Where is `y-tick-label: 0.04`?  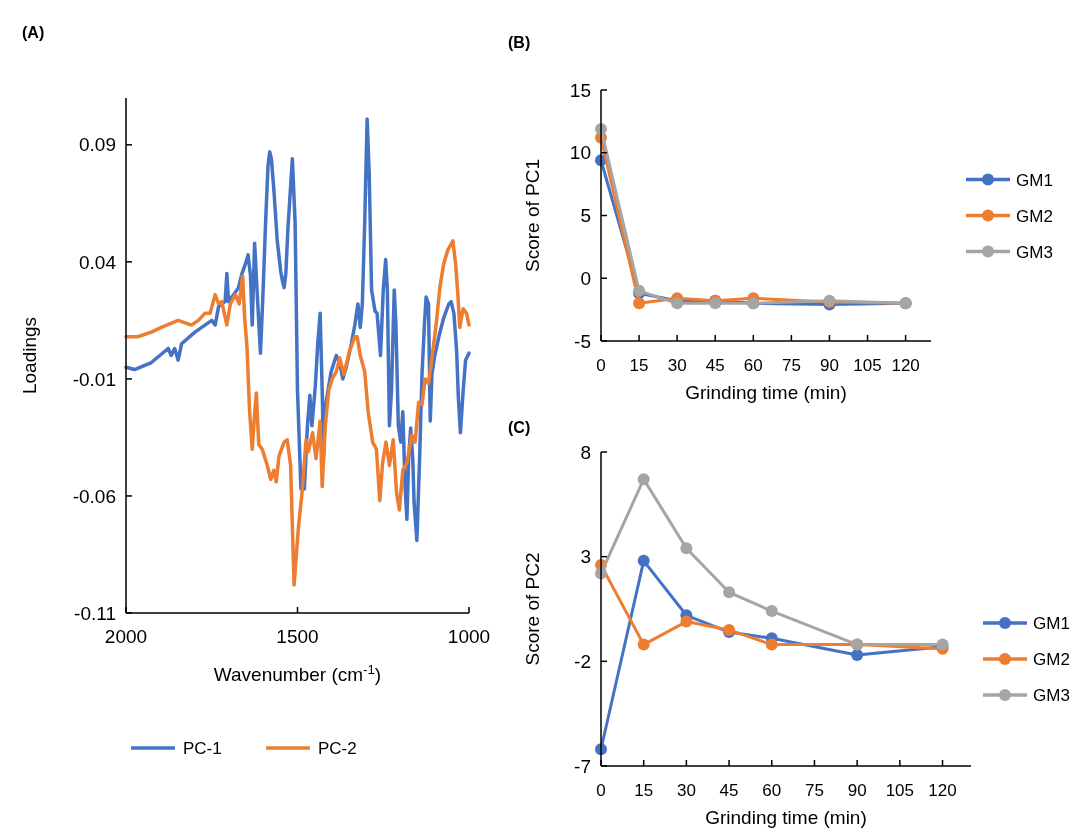
y-tick-label: 0.04 is located at coordinates (98, 262).